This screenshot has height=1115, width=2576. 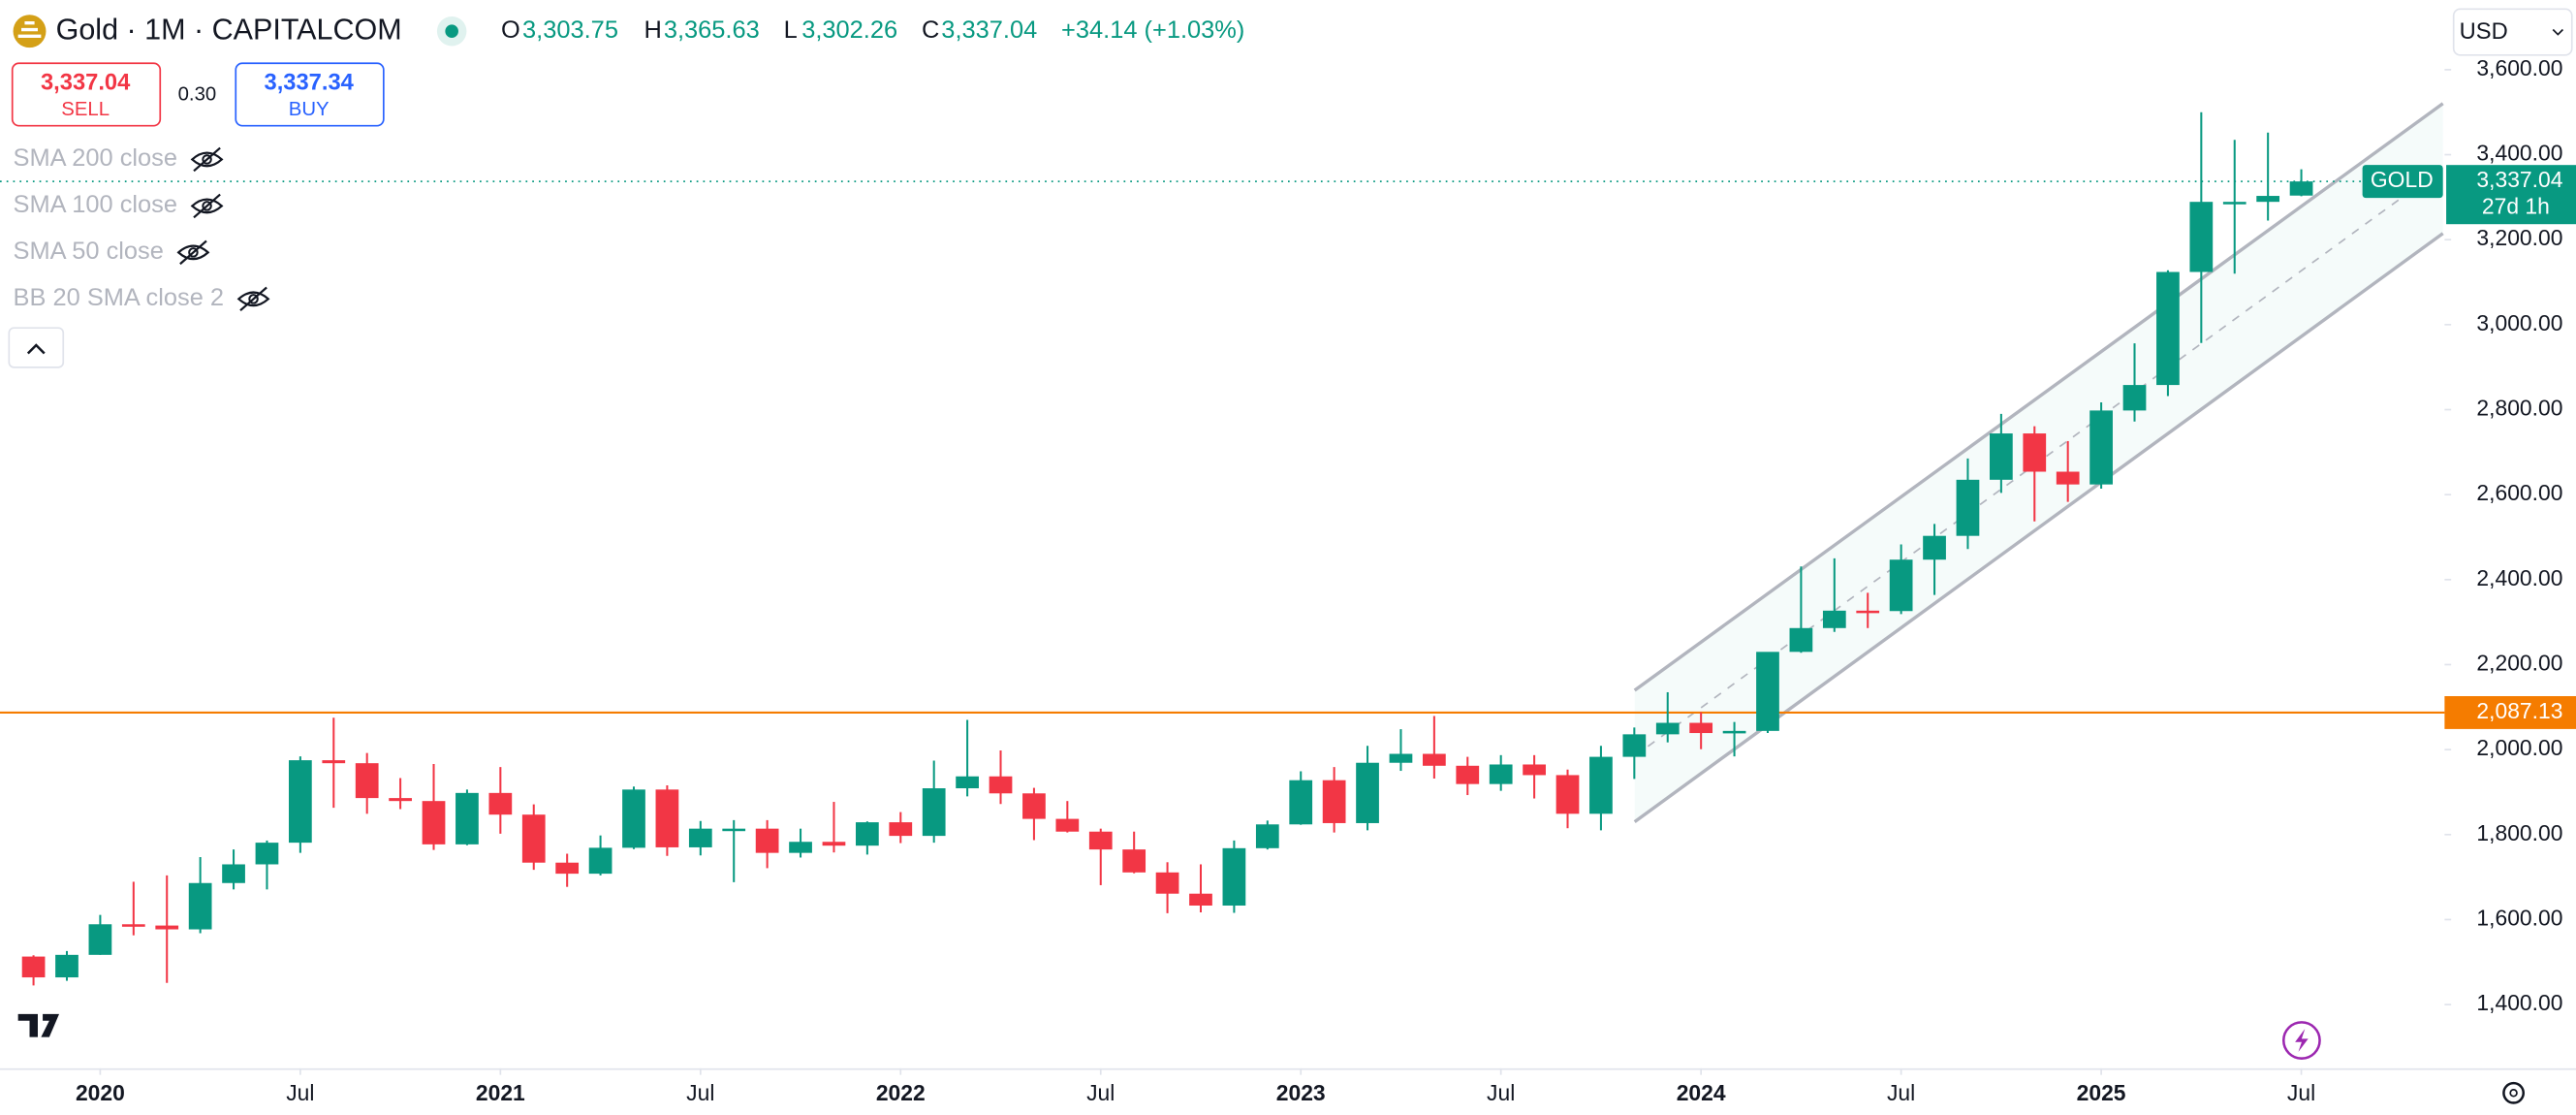 What do you see at coordinates (38, 1025) in the screenshot?
I see `tv-logo` at bounding box center [38, 1025].